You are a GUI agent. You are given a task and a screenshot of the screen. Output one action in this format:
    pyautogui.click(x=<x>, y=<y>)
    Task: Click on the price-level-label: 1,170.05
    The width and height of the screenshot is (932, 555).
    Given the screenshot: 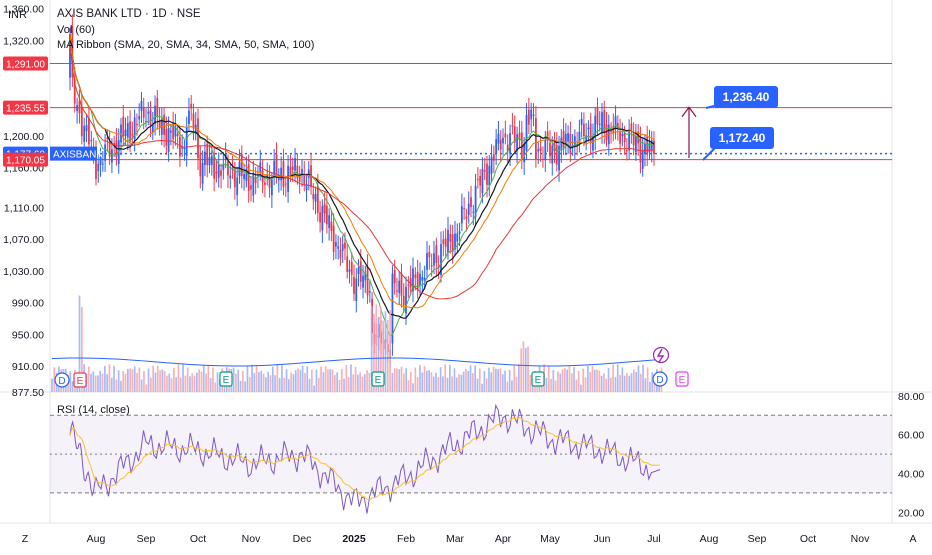 What is the action you would take?
    pyautogui.click(x=25, y=159)
    